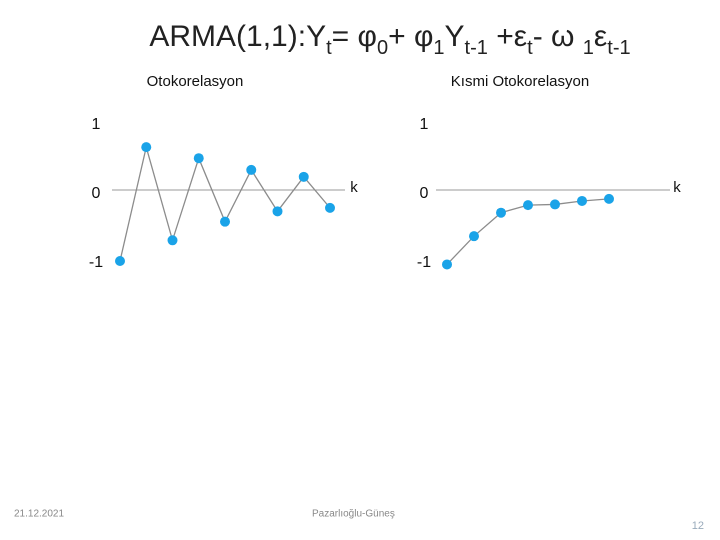 The width and height of the screenshot is (720, 540). Describe the element at coordinates (237, 36) in the screenshot. I see `title-part: ARMA(1,1):Y` at that location.